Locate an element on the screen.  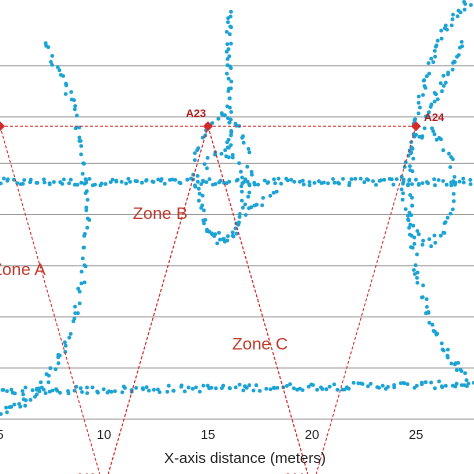
x-axis-label: X-axis distance (meters) is located at coordinates (245, 458).